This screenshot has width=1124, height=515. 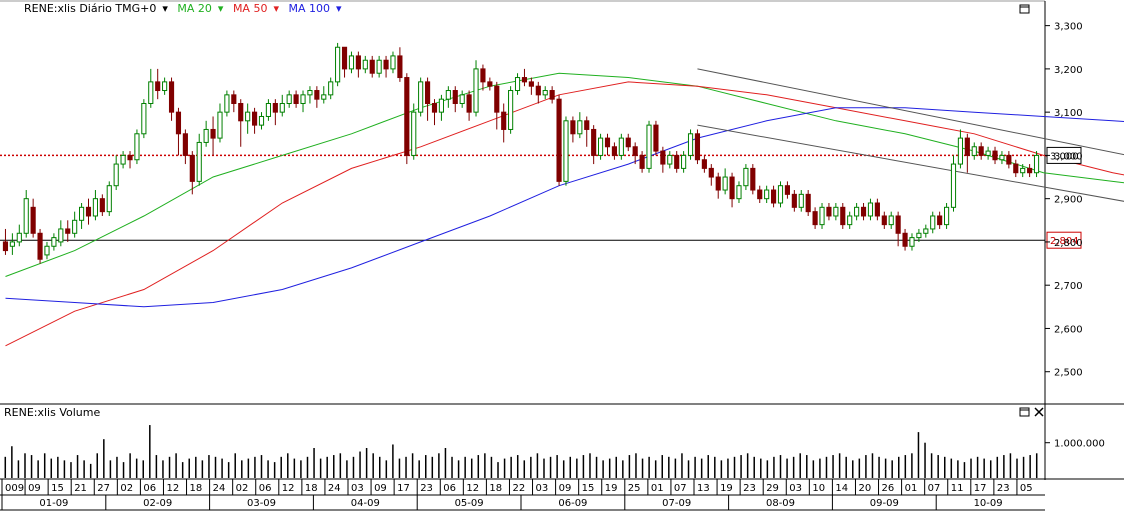 What do you see at coordinates (1068, 70) in the screenshot?
I see `y-tick-label: 3,200` at bounding box center [1068, 70].